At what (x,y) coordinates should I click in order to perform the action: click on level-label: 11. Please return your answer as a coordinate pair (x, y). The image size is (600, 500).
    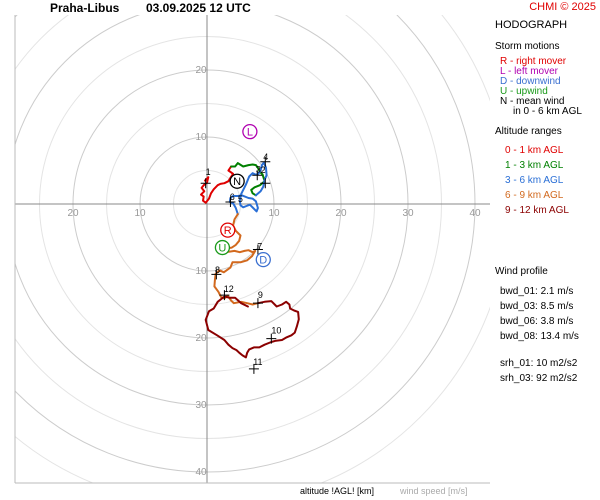
    Looking at the image, I should click on (257, 362).